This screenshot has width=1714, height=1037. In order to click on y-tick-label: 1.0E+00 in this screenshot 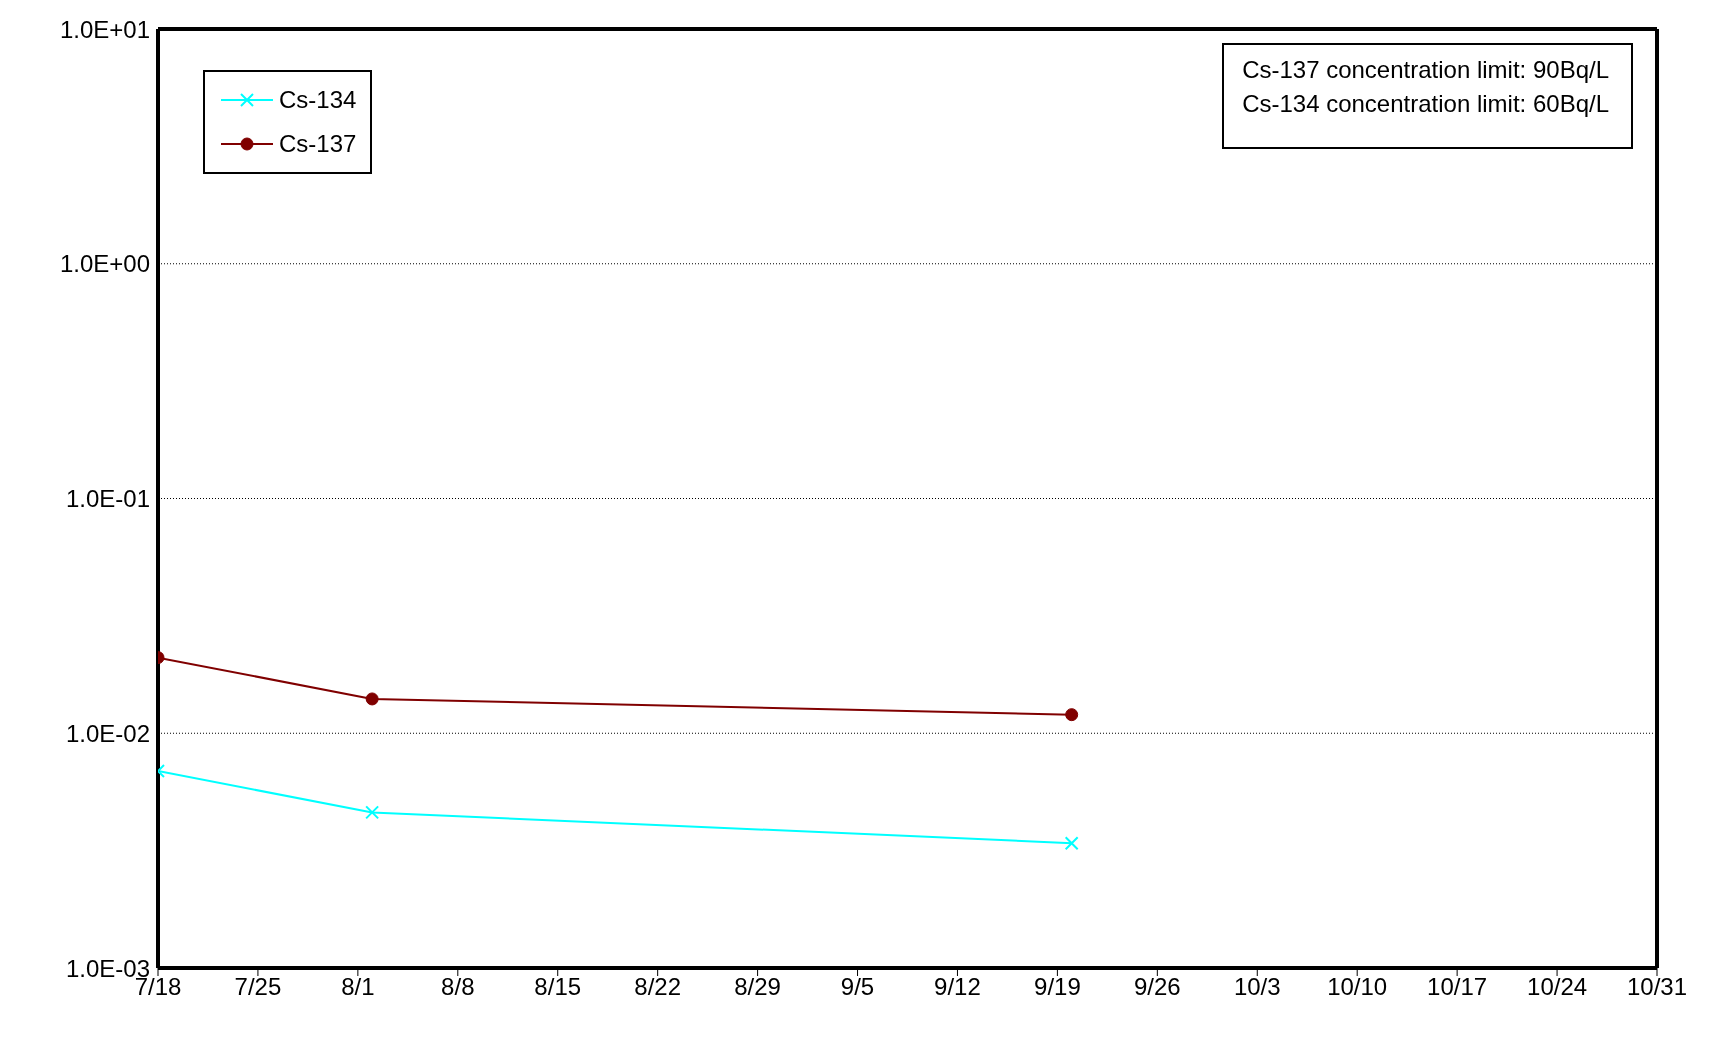, I will do `click(104, 264)`.